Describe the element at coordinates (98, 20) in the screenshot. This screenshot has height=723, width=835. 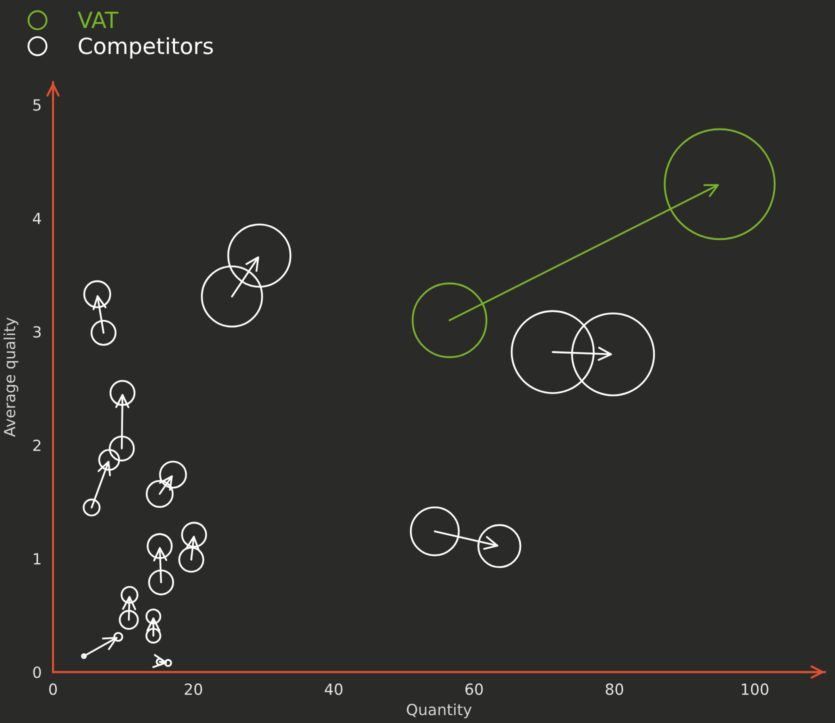
I see `legend-label: VAT` at that location.